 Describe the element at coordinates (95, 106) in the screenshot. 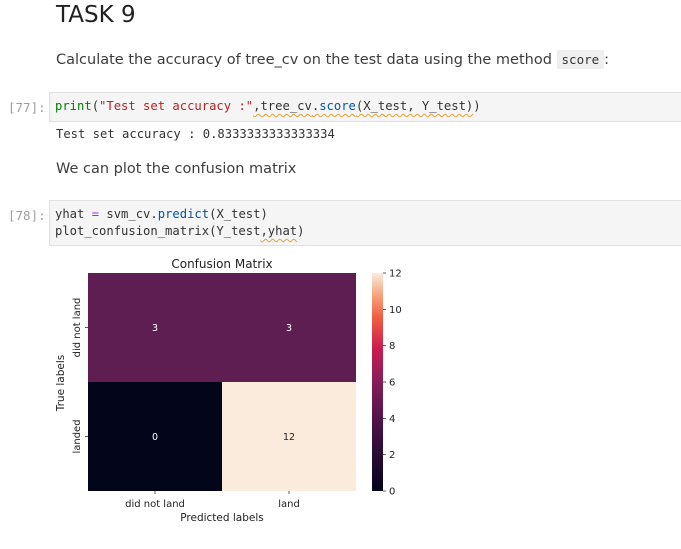

I see `code-token: (` at that location.